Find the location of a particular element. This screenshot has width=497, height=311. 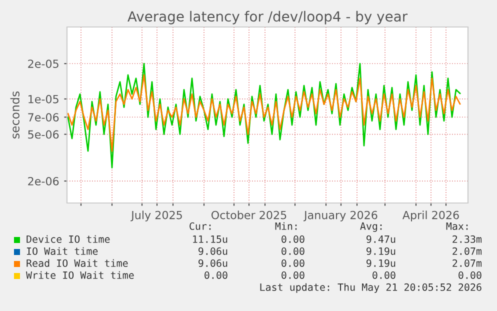

text: Cur: is located at coordinates (200, 226).